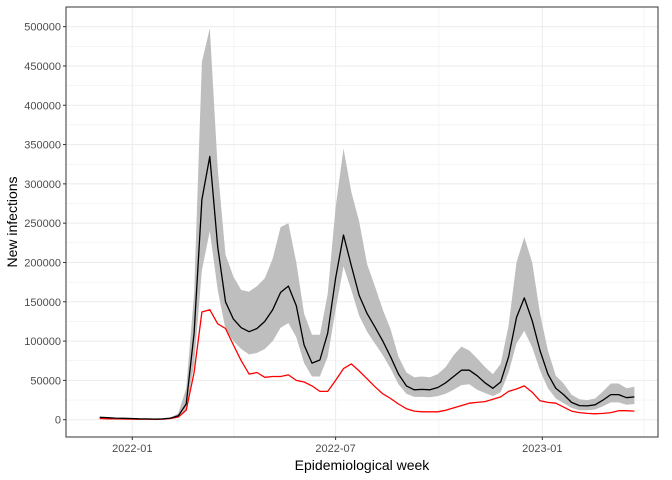 This screenshot has width=672, height=480. I want to click on y-tick-label: 50000, so click(45, 381).